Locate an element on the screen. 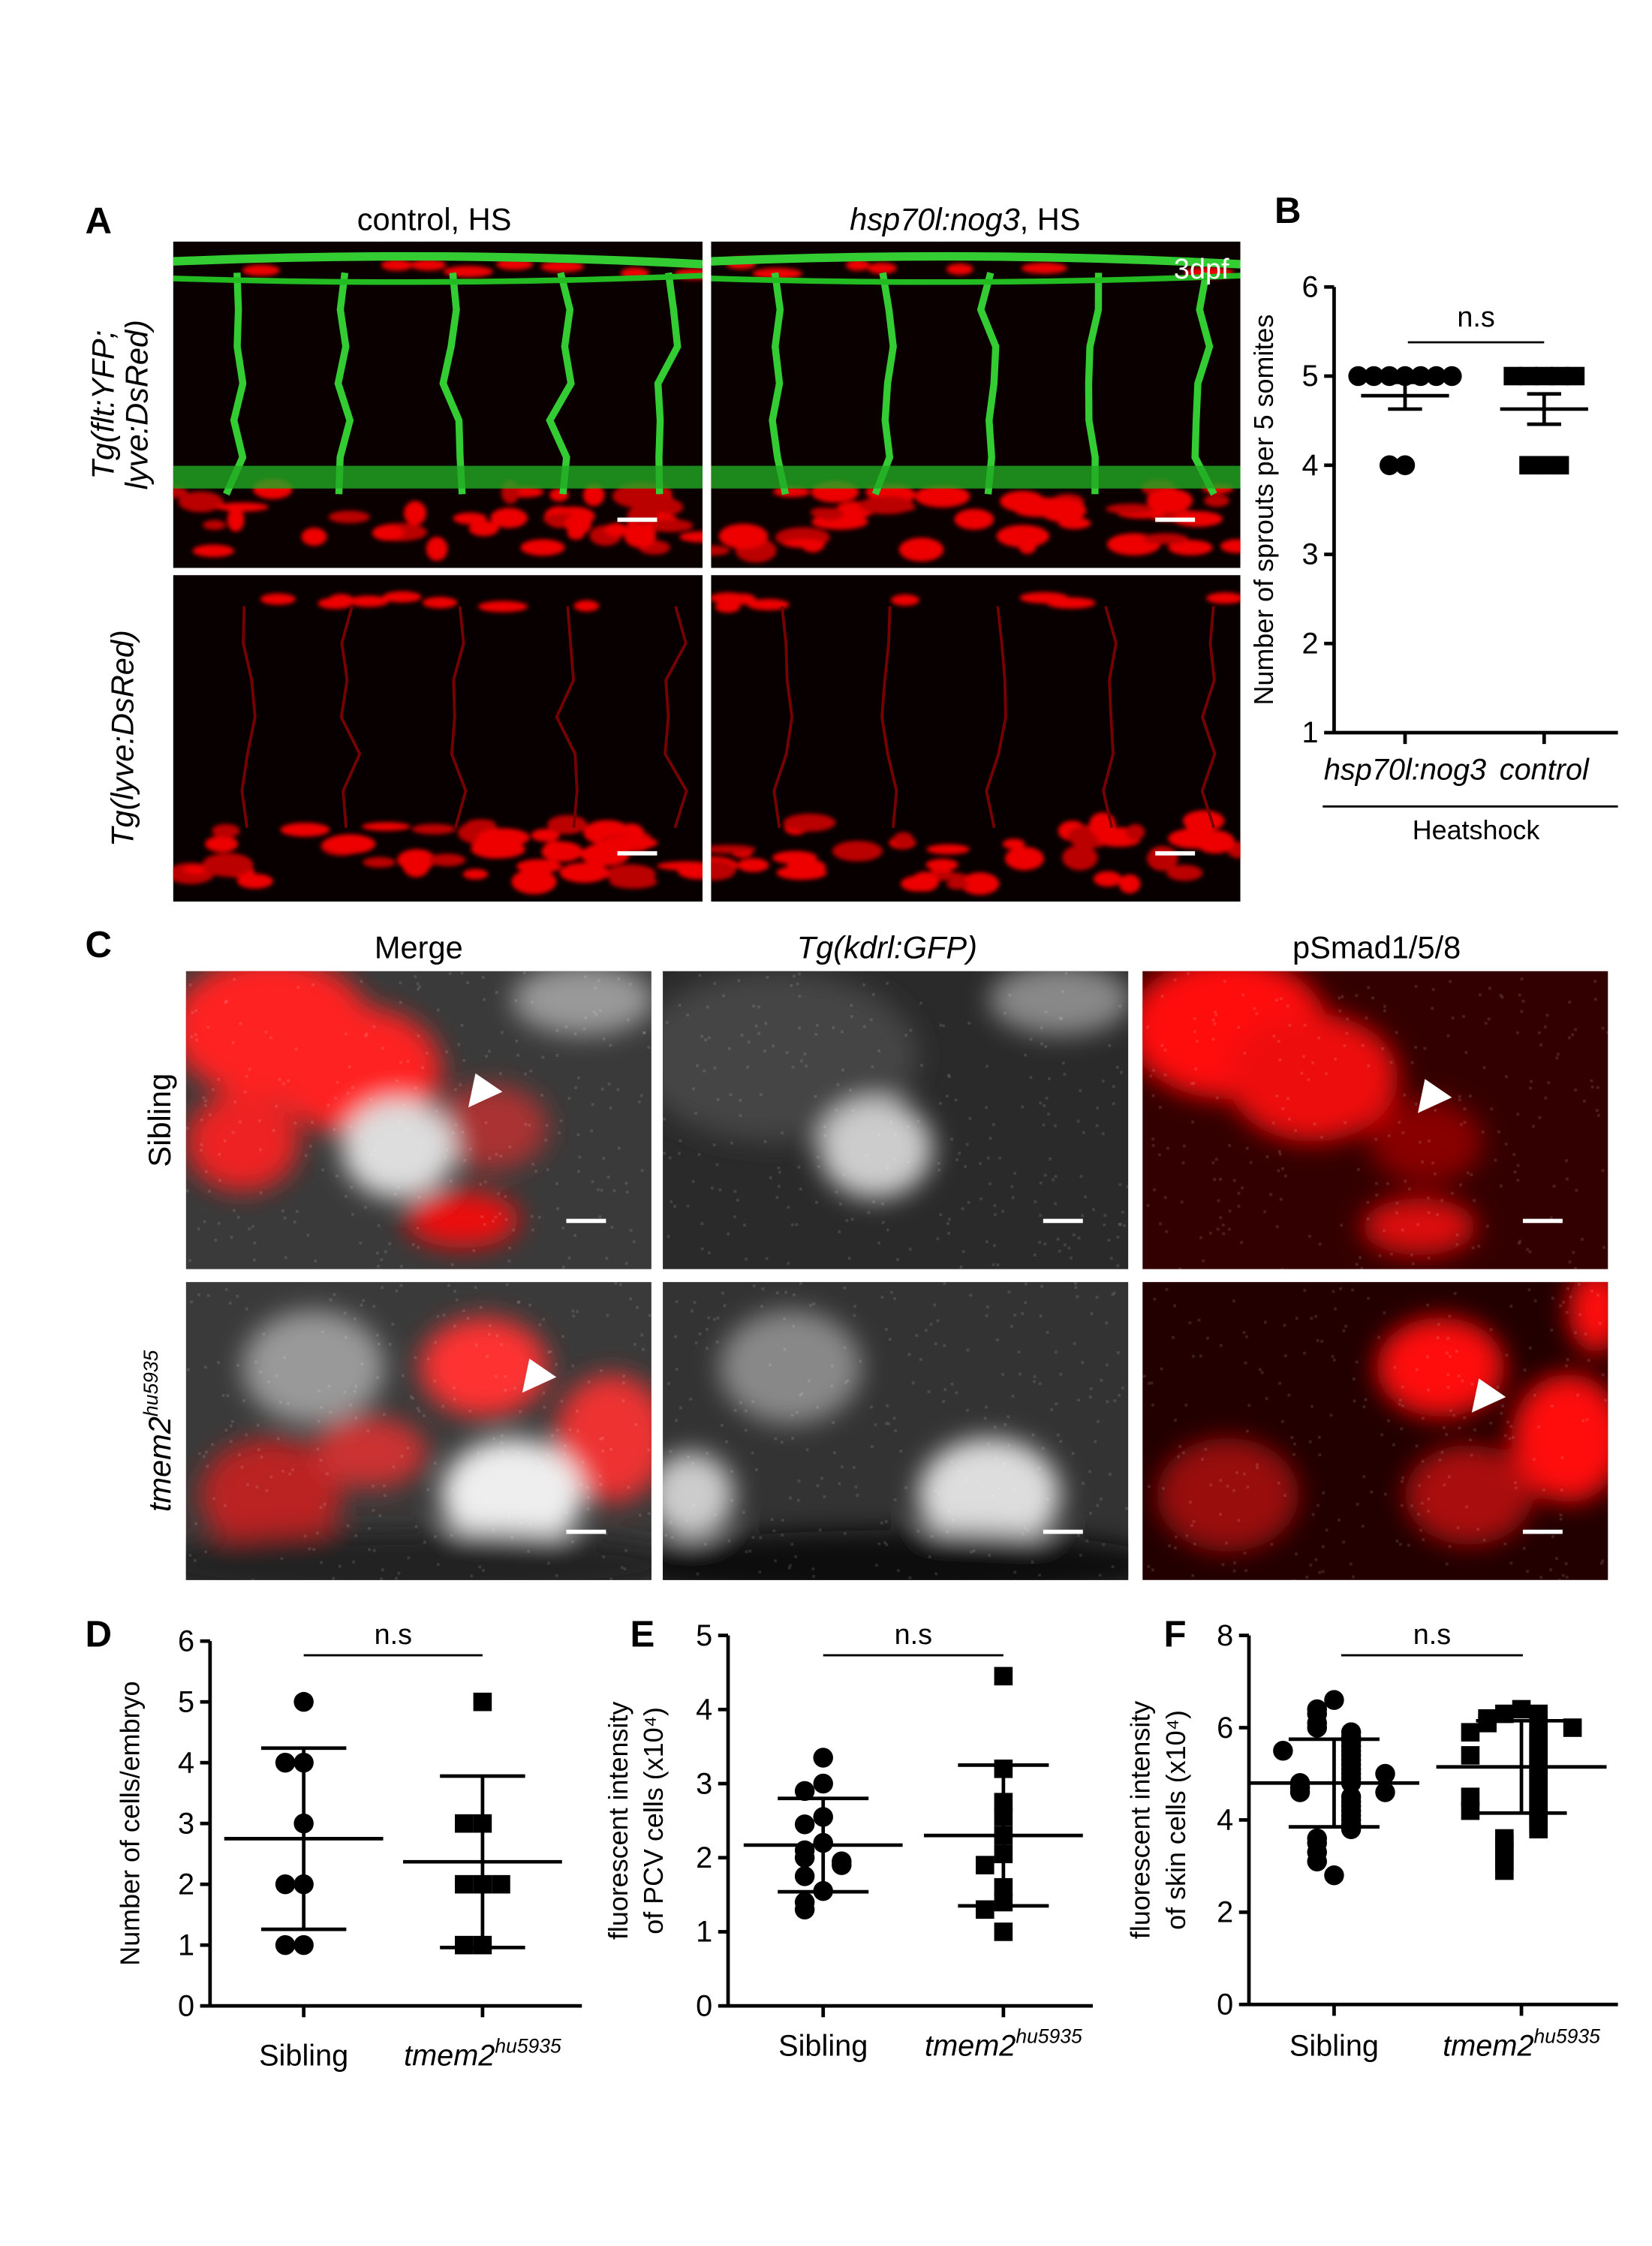 The width and height of the screenshot is (1652, 2246). y-tick-label: 5 is located at coordinates (1310, 376).